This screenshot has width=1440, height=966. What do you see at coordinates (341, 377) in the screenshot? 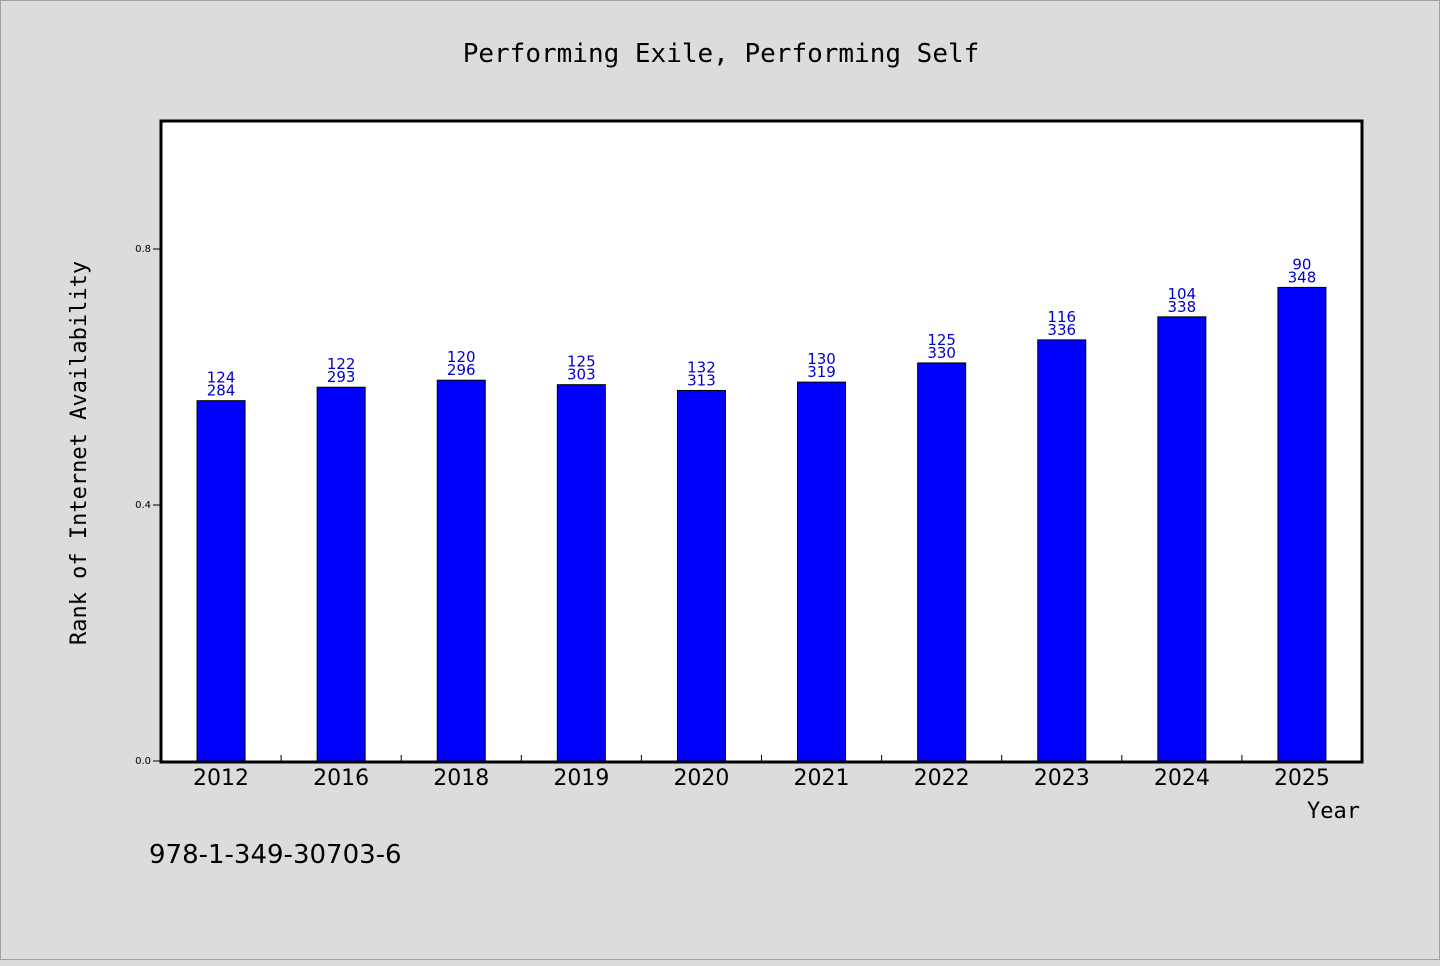
I see `data-label-bottom: 293` at bounding box center [341, 377].